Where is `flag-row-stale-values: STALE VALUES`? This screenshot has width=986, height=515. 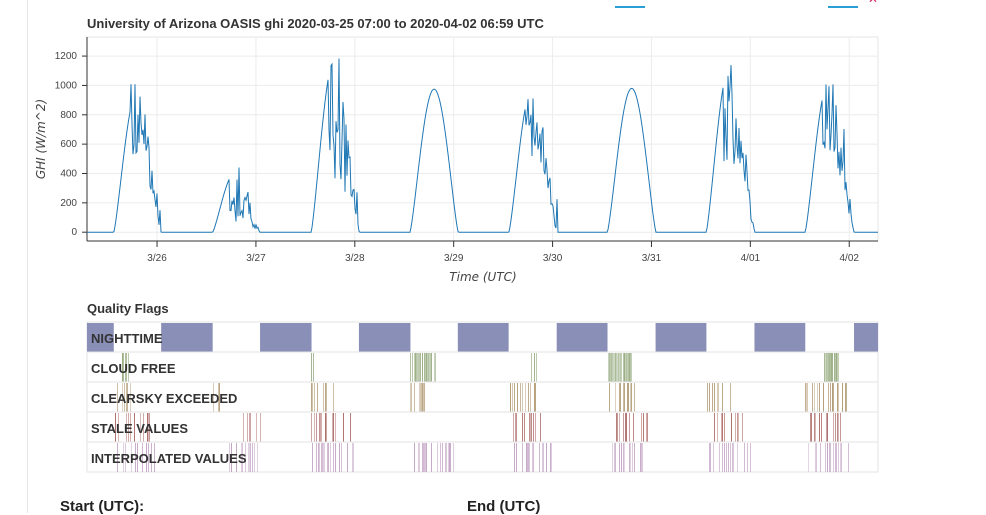
flag-row-stale-values: STALE VALUES is located at coordinates (482, 427).